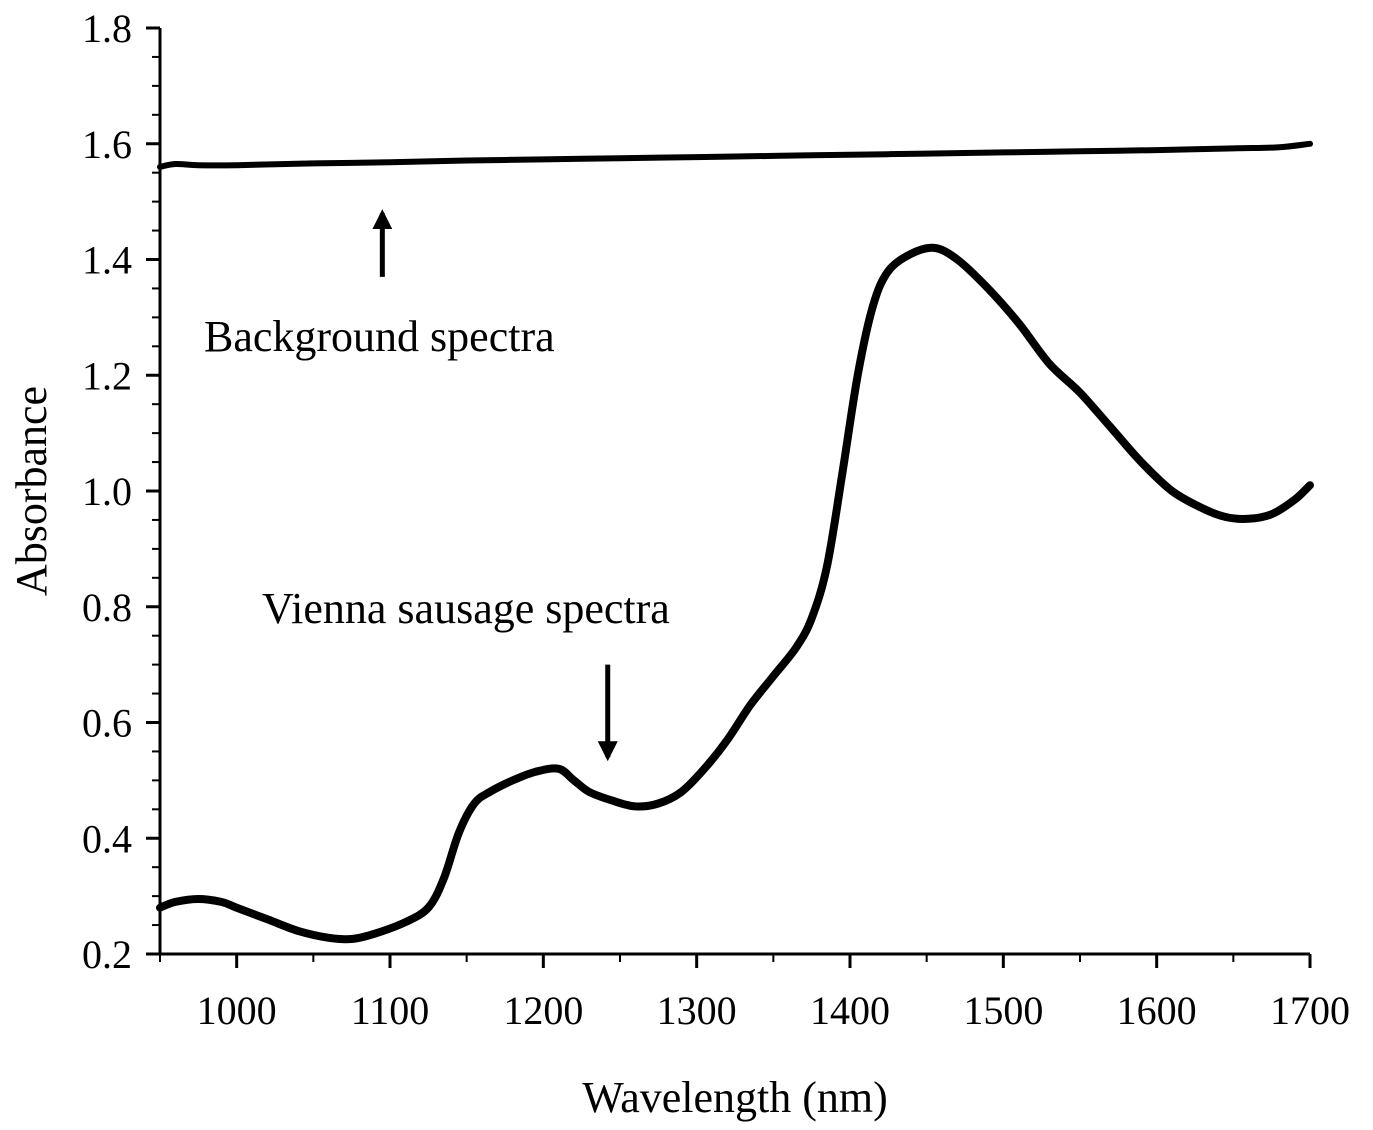 This screenshot has height=1130, width=1373. Describe the element at coordinates (107, 28) in the screenshot. I see `y-tick-label: 1.8` at that location.